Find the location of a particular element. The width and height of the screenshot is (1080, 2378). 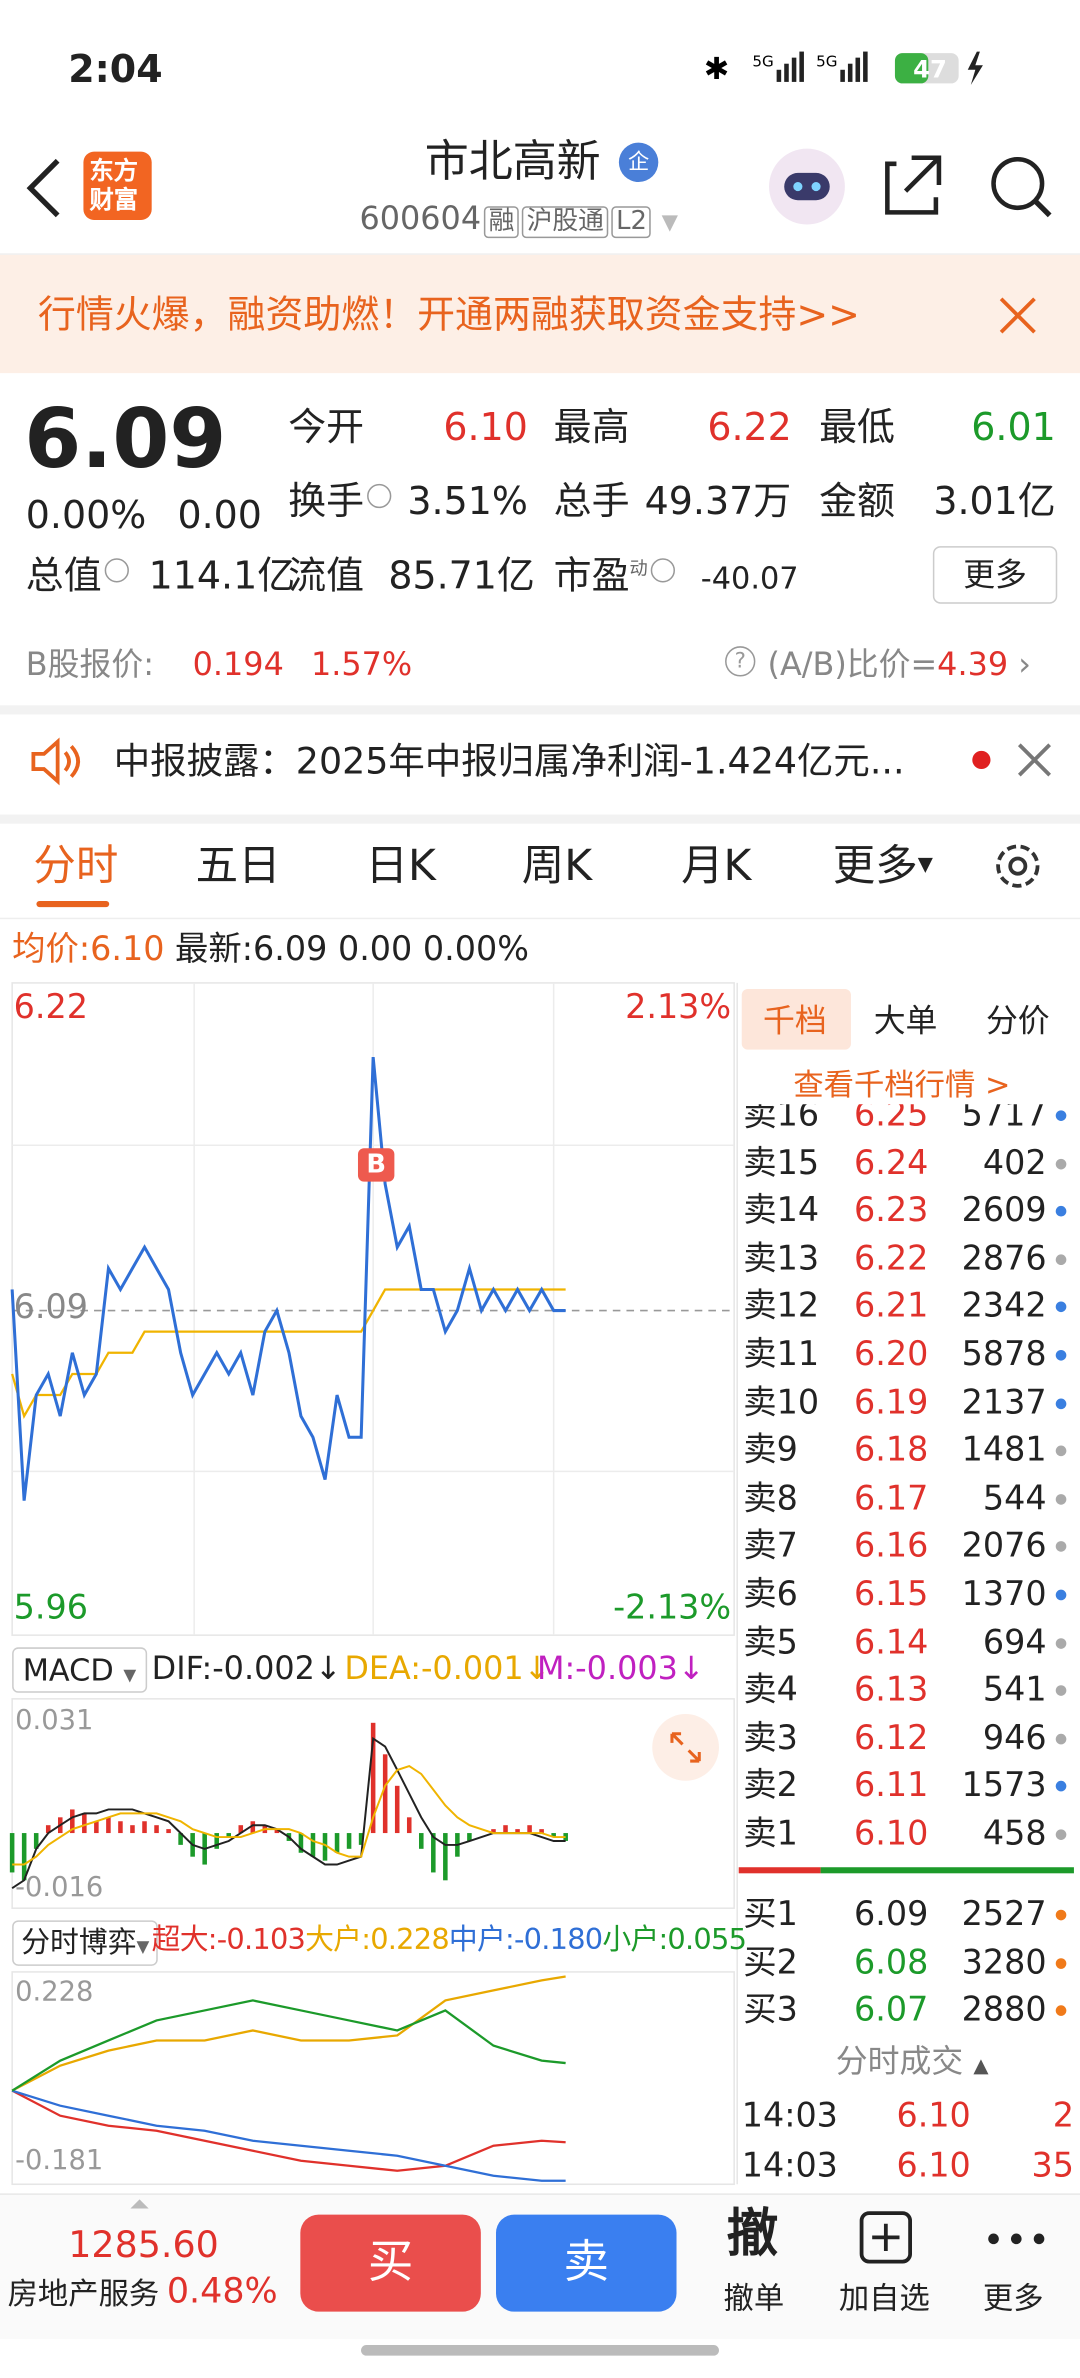

trade-price: 6.10 is located at coordinates (933, 2166).